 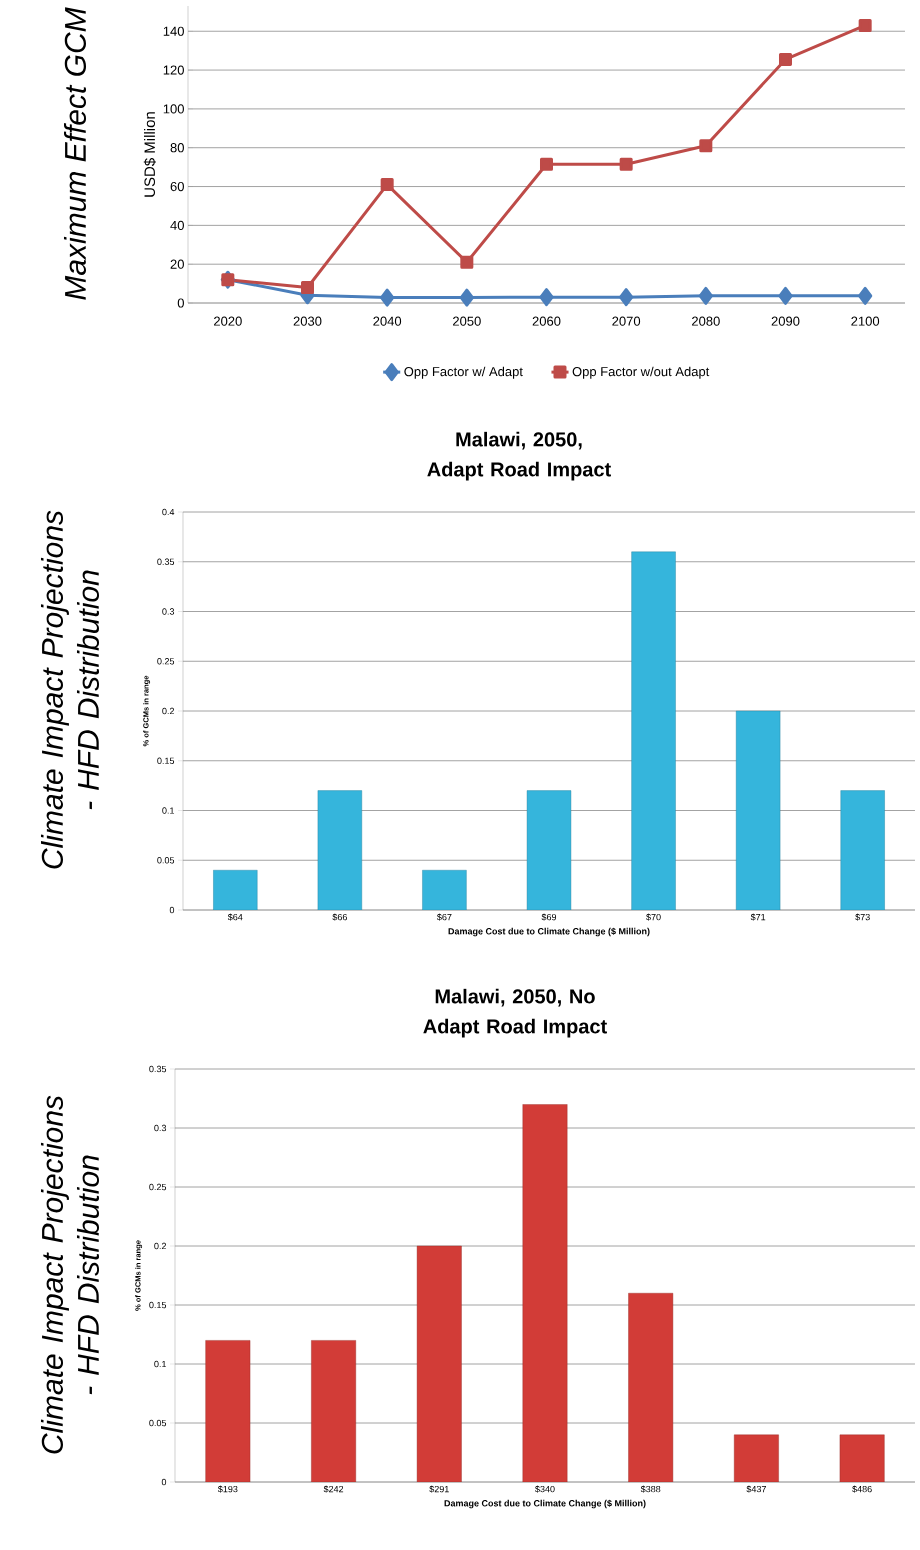 What do you see at coordinates (546, 321) in the screenshot?
I see `x-tick-label: 2060` at bounding box center [546, 321].